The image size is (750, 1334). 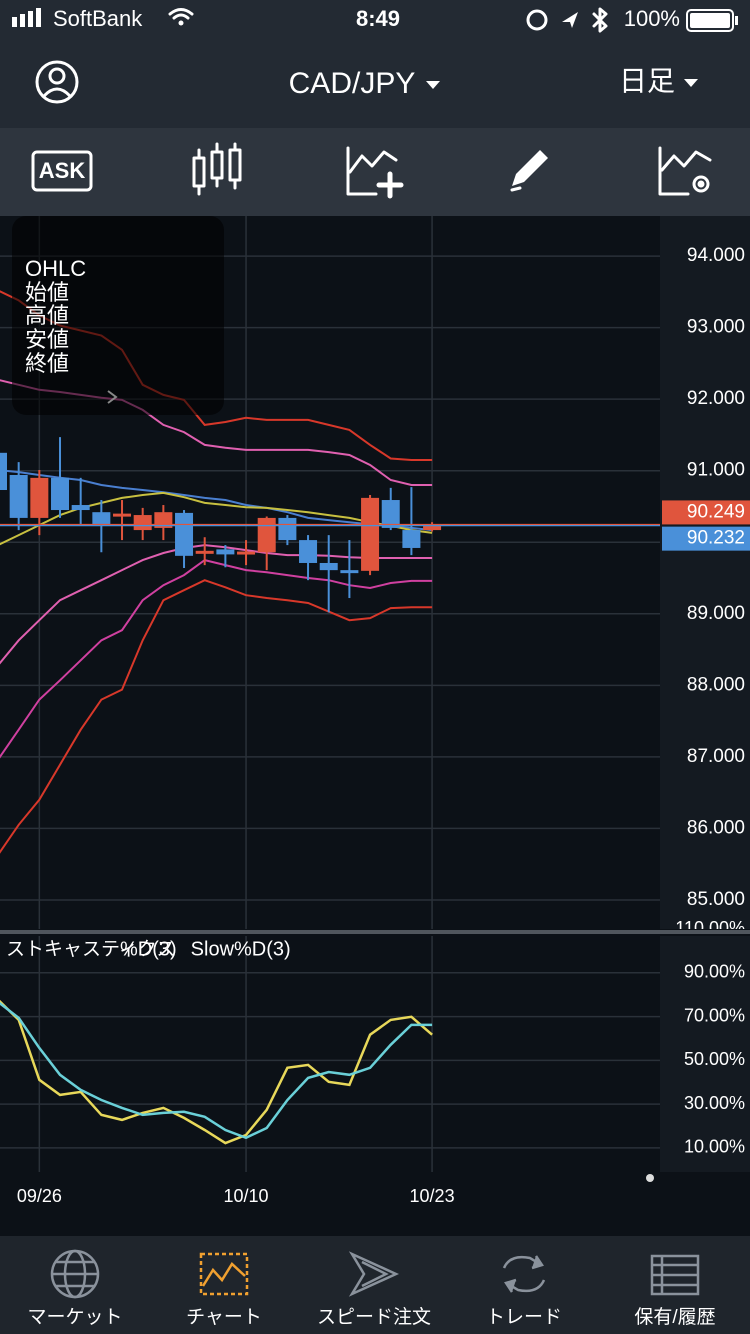 I want to click on y-tick-label: 10.00%, so click(x=714, y=1147).